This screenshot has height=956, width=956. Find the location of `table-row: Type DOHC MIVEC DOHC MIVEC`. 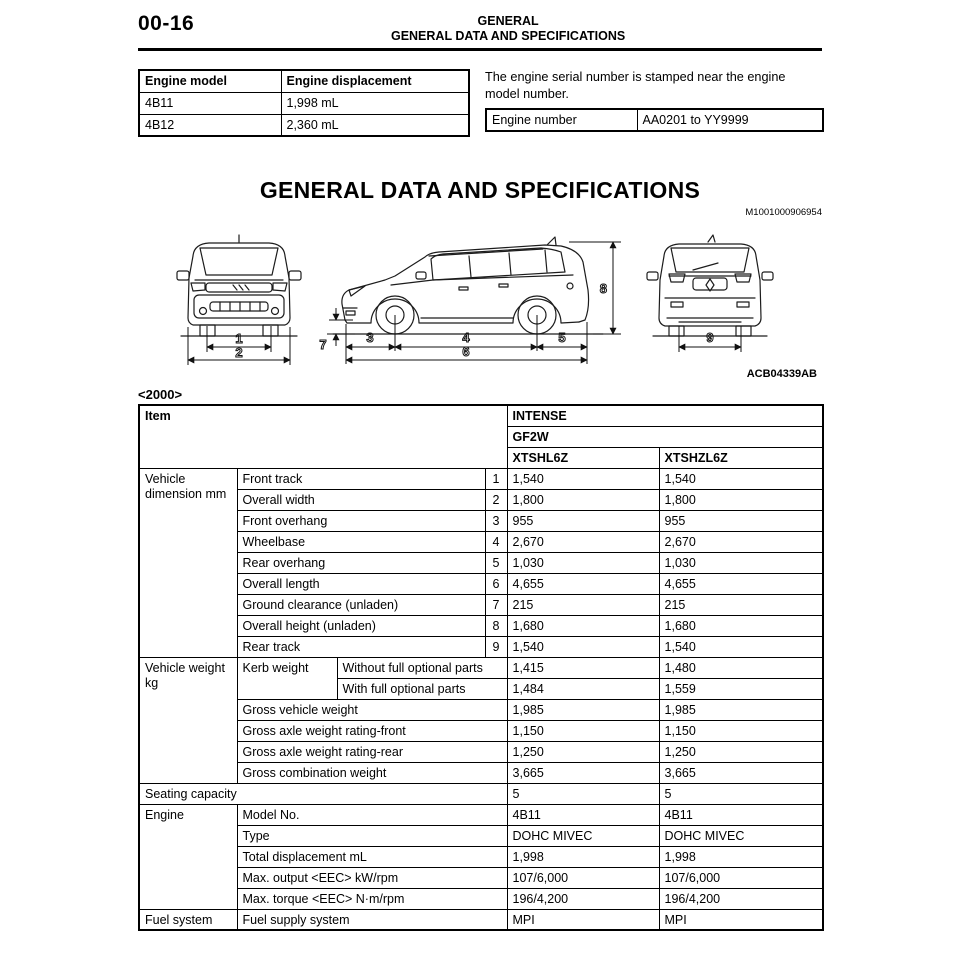

table-row: Type DOHC MIVEC DOHC MIVEC is located at coordinates (481, 835).